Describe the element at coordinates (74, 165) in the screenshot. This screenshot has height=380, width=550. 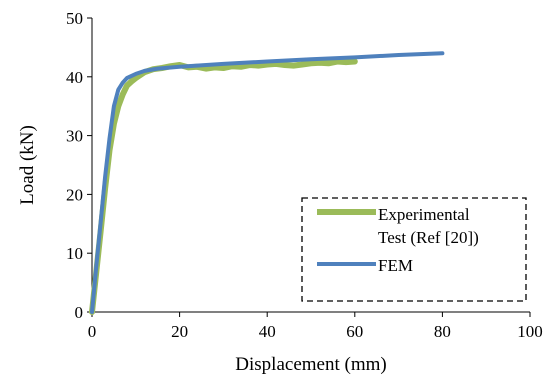
I see `y-tick-labels: 0 10 20 30 40 50` at that location.